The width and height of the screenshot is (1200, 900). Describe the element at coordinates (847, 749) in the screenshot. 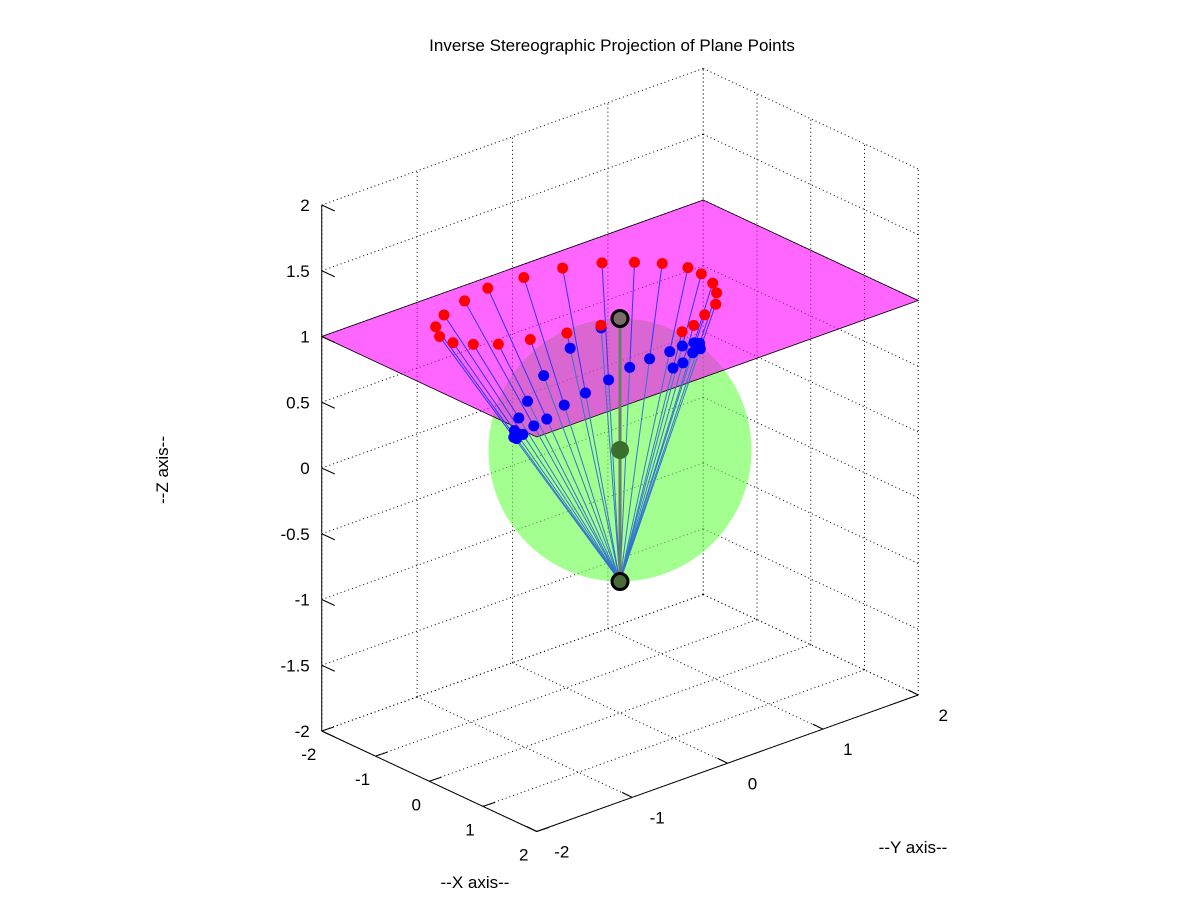

I see `y-tick-label: 1` at that location.